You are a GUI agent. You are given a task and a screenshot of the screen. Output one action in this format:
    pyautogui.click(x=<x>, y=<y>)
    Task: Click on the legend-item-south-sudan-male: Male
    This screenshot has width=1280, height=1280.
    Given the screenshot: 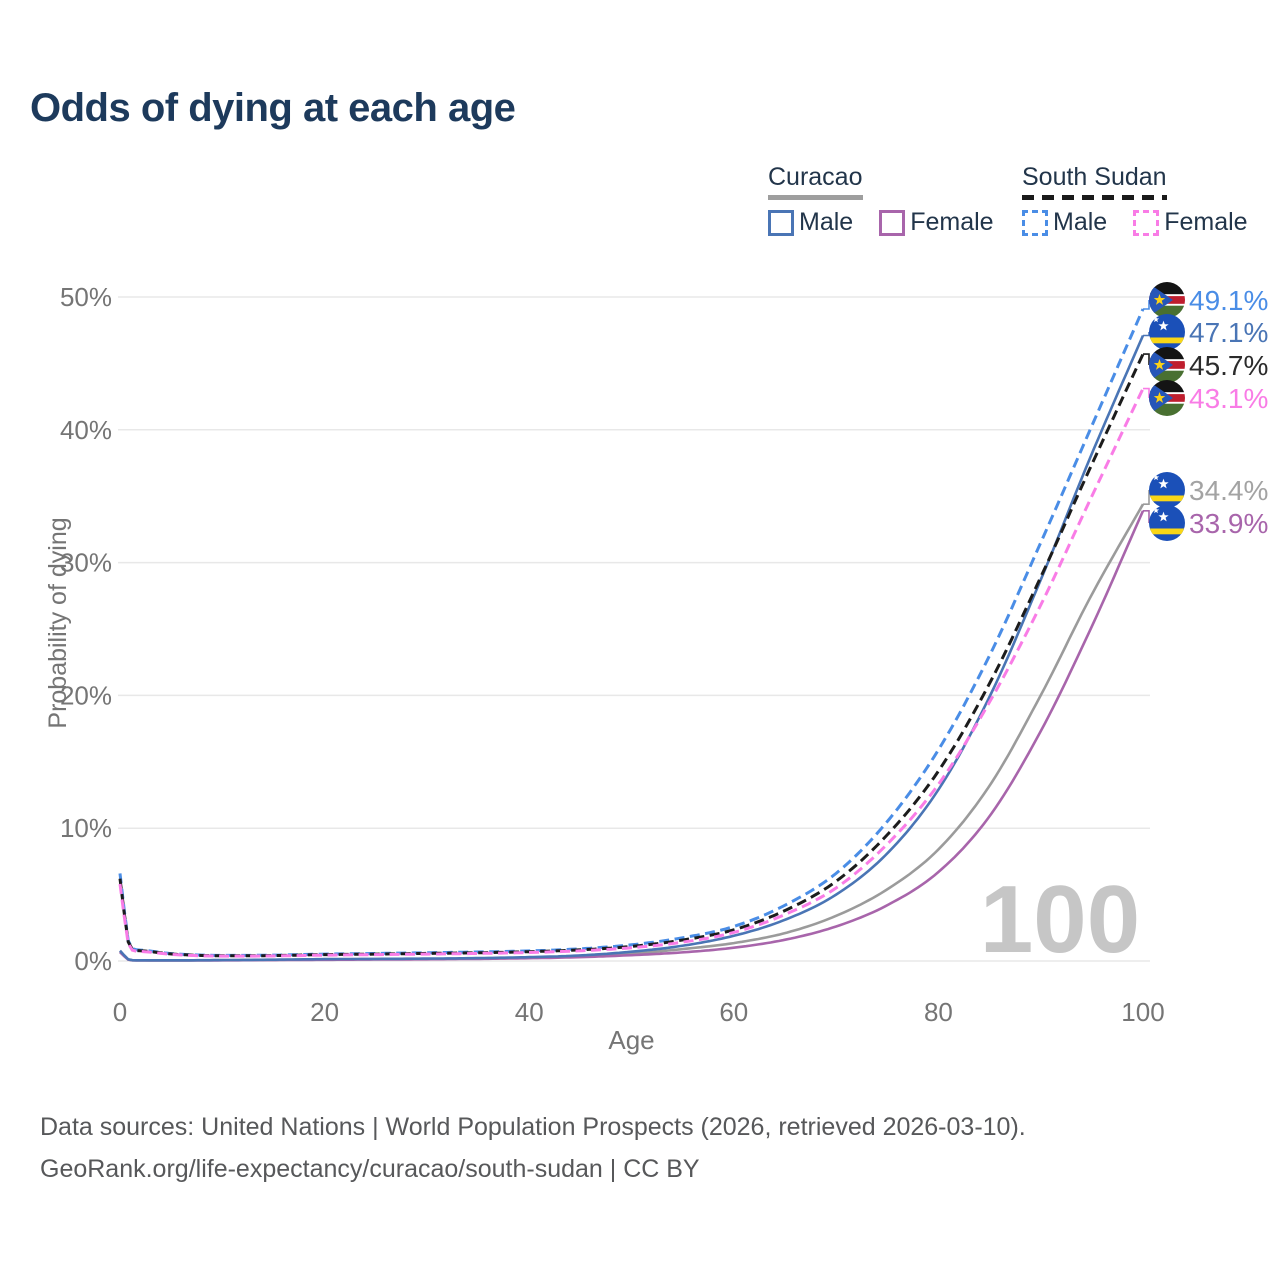 What is the action you would take?
    pyautogui.click(x=1064, y=222)
    